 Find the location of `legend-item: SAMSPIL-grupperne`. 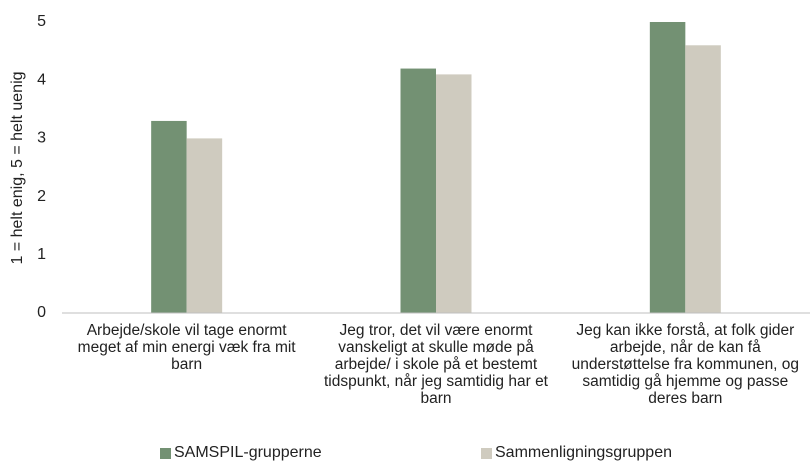

legend-item: SAMSPIL-grupperne is located at coordinates (241, 452).